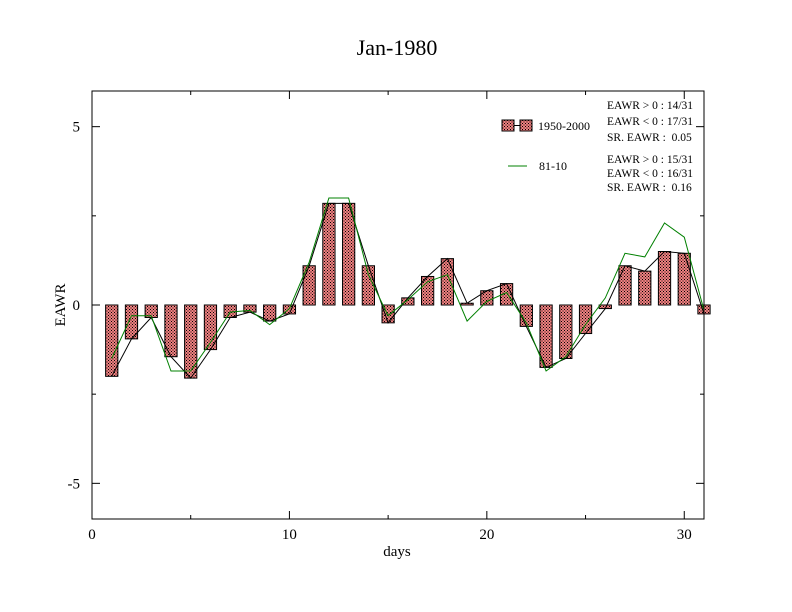 This screenshot has width=792, height=612. Describe the element at coordinates (649, 188) in the screenshot. I see `stats-sr-81-10: SR. EAWR : 0.16` at that location.